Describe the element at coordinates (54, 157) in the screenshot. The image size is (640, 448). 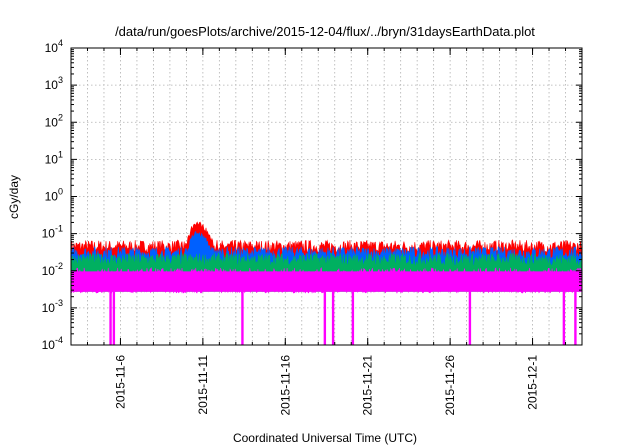
I see `y-tick-label: 10¹` at that location.